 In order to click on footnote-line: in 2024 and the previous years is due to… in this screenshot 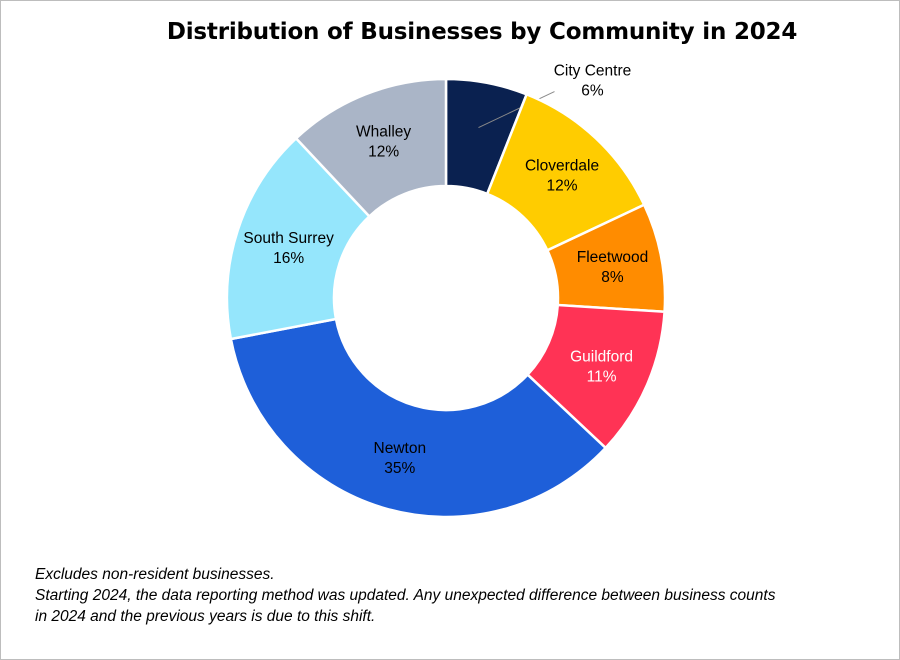, I will do `click(205, 616)`.